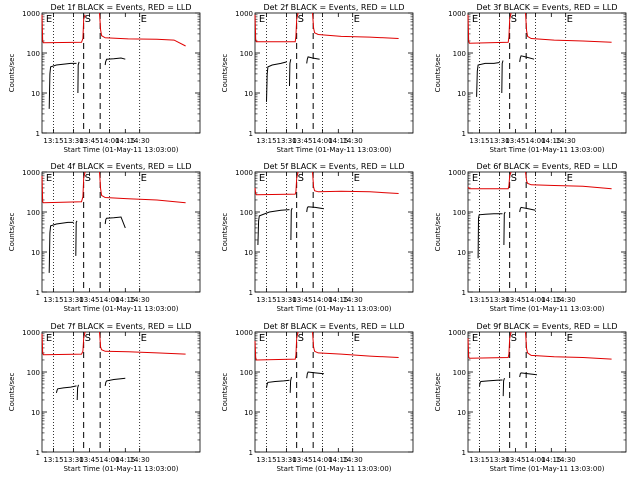 The width and height of the screenshot is (640, 480). Describe the element at coordinates (546, 166) in the screenshot. I see `chart-title: Det 6f BLACK = Events, RED = LLD` at that location.